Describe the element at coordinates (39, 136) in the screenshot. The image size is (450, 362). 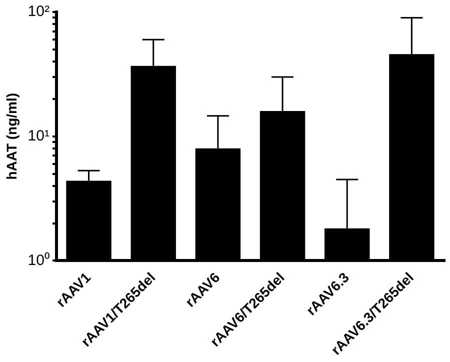
I see `y-tick-label: 10¹` at that location.